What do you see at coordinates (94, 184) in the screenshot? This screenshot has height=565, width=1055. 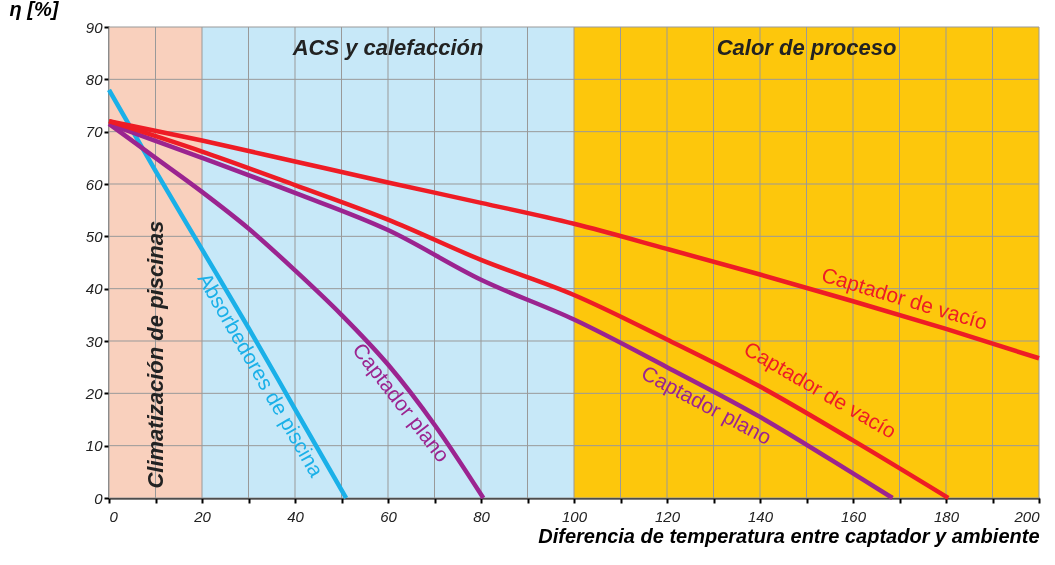 I see `y-tick-label: 60` at bounding box center [94, 184].